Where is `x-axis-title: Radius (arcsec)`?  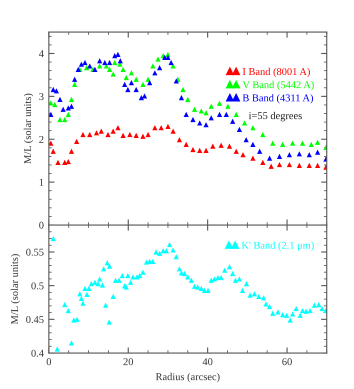
x-axis-title: Radius (arcsec) is located at coordinates (188, 377).